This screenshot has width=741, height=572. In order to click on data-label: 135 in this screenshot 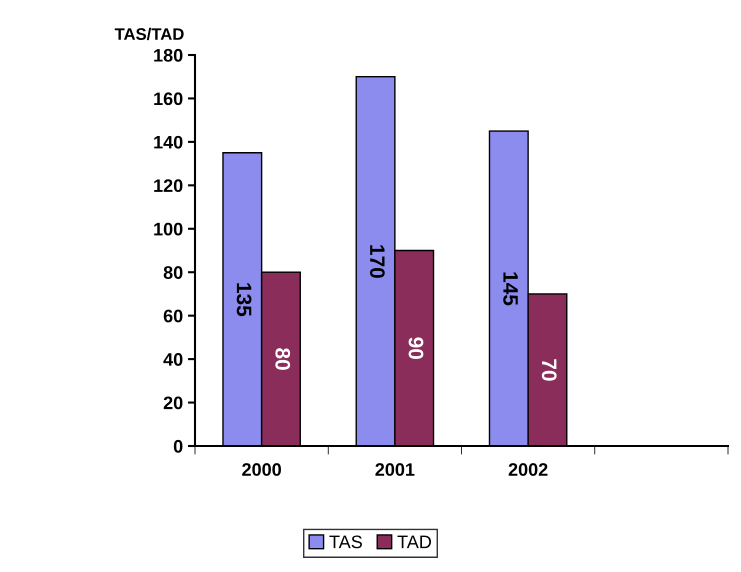, I will do `click(244, 299)`.